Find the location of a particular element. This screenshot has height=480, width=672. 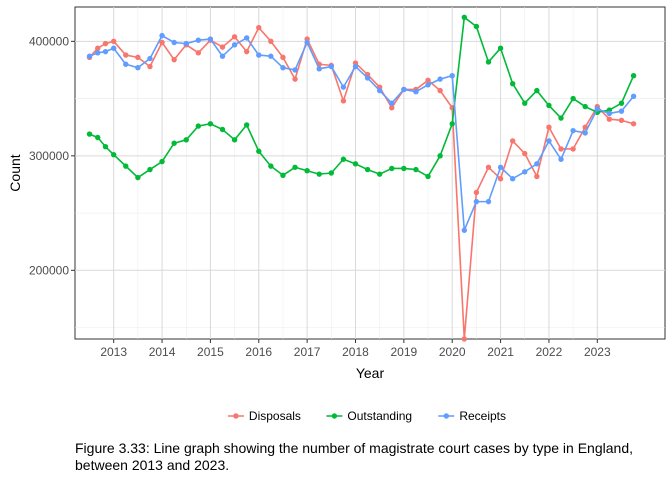

y-tick-label: 400000 is located at coordinates (49, 41).